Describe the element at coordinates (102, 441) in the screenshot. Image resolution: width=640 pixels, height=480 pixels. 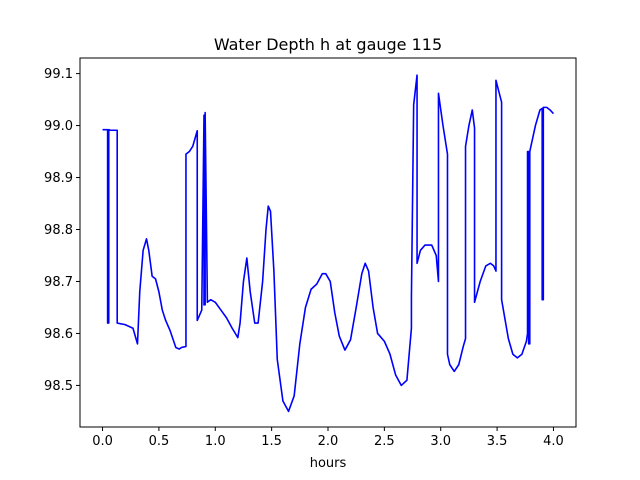
I see `x-tick-label: 0.0` at that location.